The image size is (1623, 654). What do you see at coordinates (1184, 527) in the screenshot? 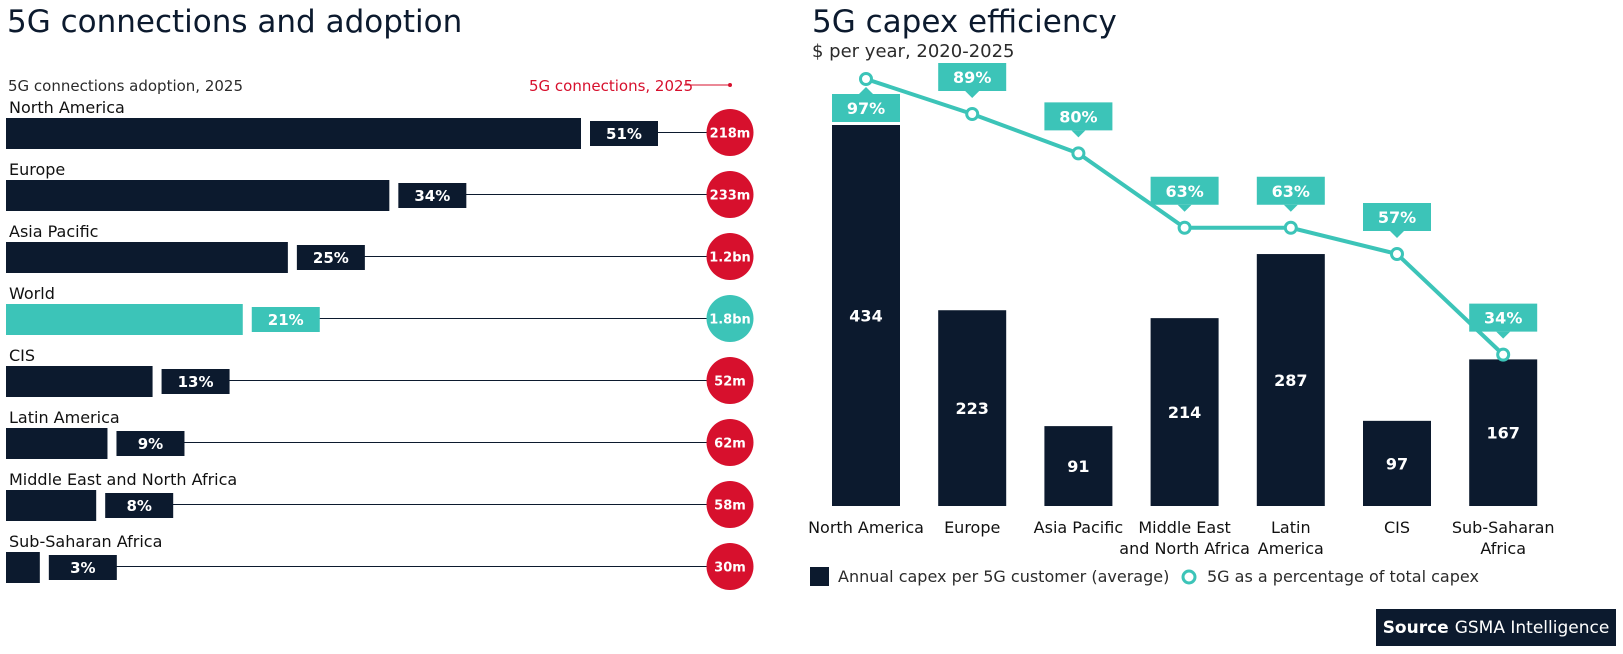
I see `x-tick-label: Middle East` at bounding box center [1184, 527].